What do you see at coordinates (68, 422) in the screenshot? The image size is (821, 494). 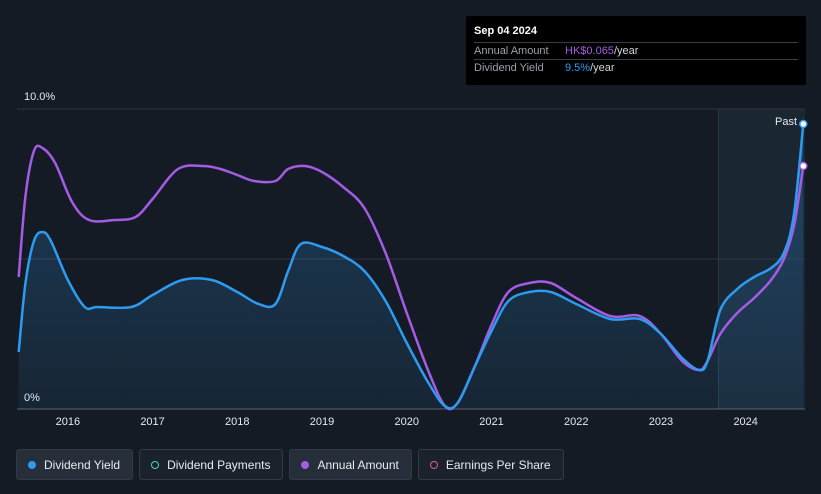 I see `x-tick-label: 2016` at bounding box center [68, 422].